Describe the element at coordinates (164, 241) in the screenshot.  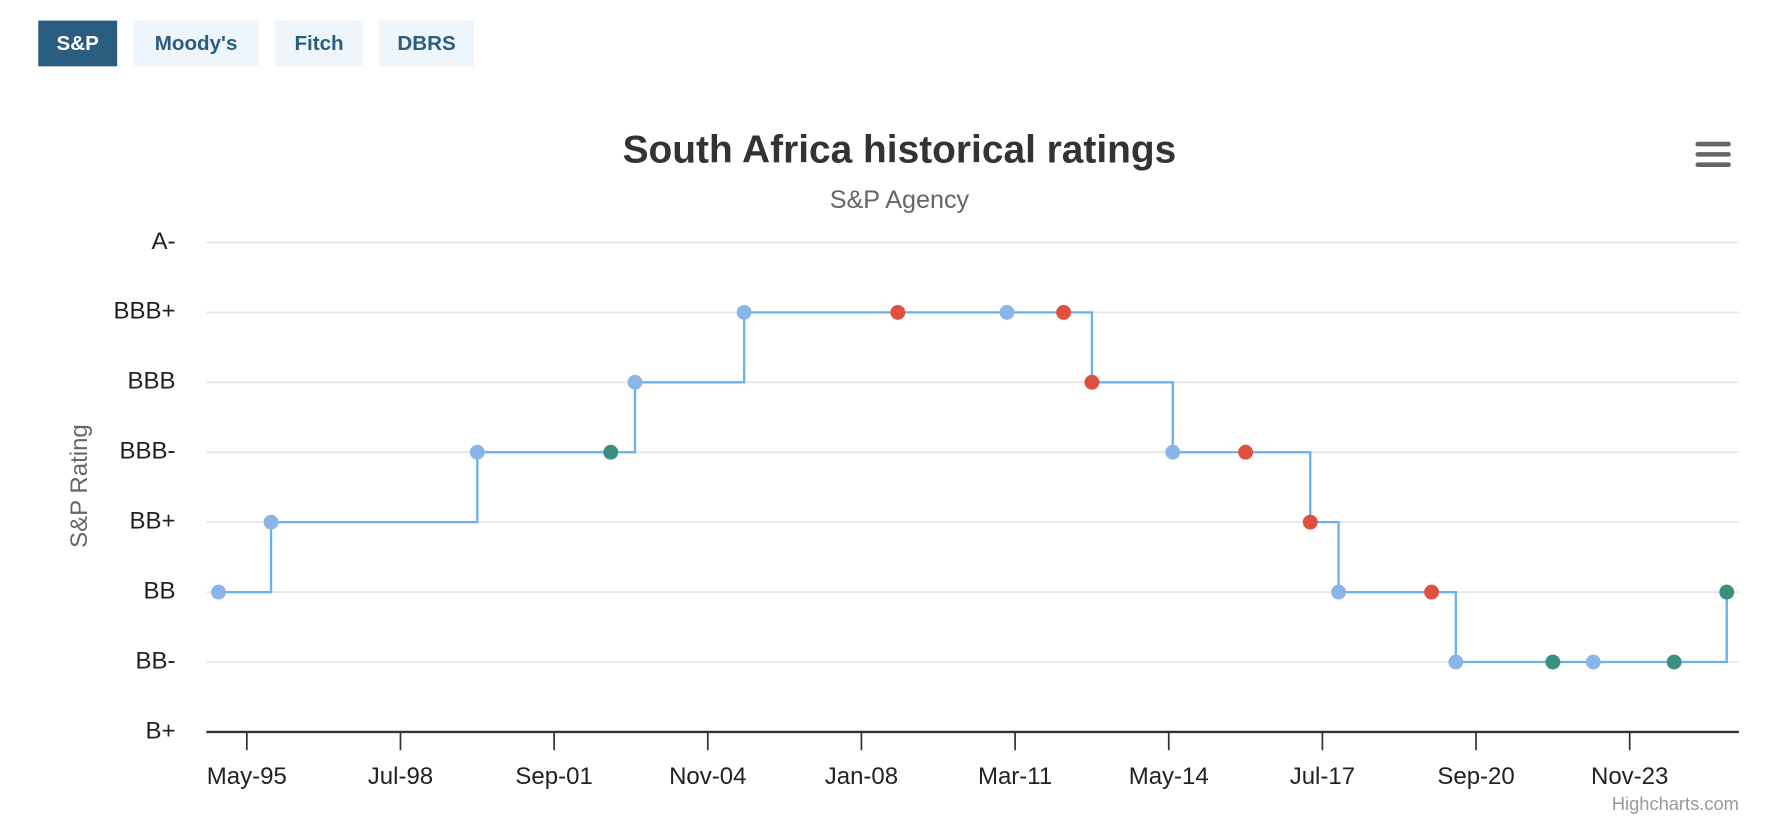
I see `y-tick-label: A-` at that location.